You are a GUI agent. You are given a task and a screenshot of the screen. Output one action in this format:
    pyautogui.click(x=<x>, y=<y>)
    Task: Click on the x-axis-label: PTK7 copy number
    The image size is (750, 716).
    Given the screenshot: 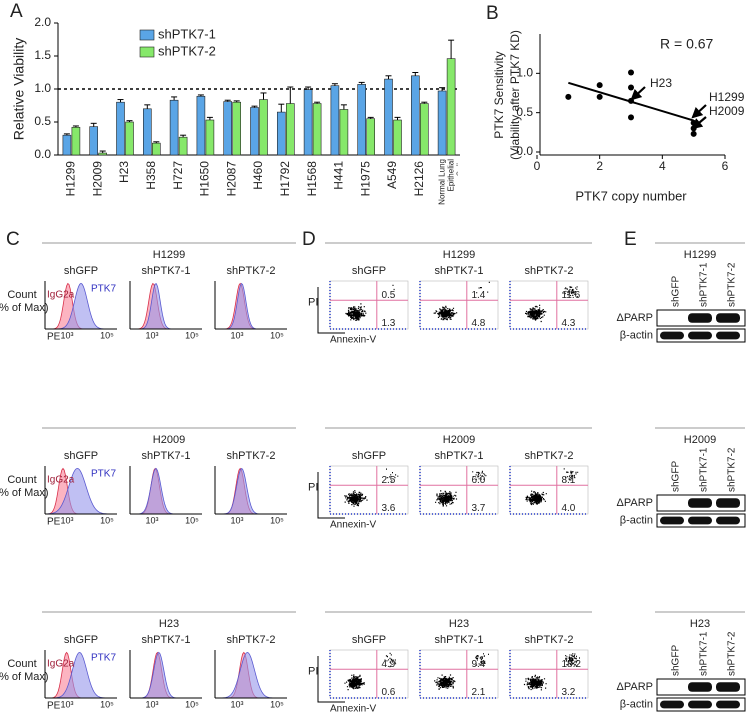 What is the action you would take?
    pyautogui.click(x=631, y=195)
    